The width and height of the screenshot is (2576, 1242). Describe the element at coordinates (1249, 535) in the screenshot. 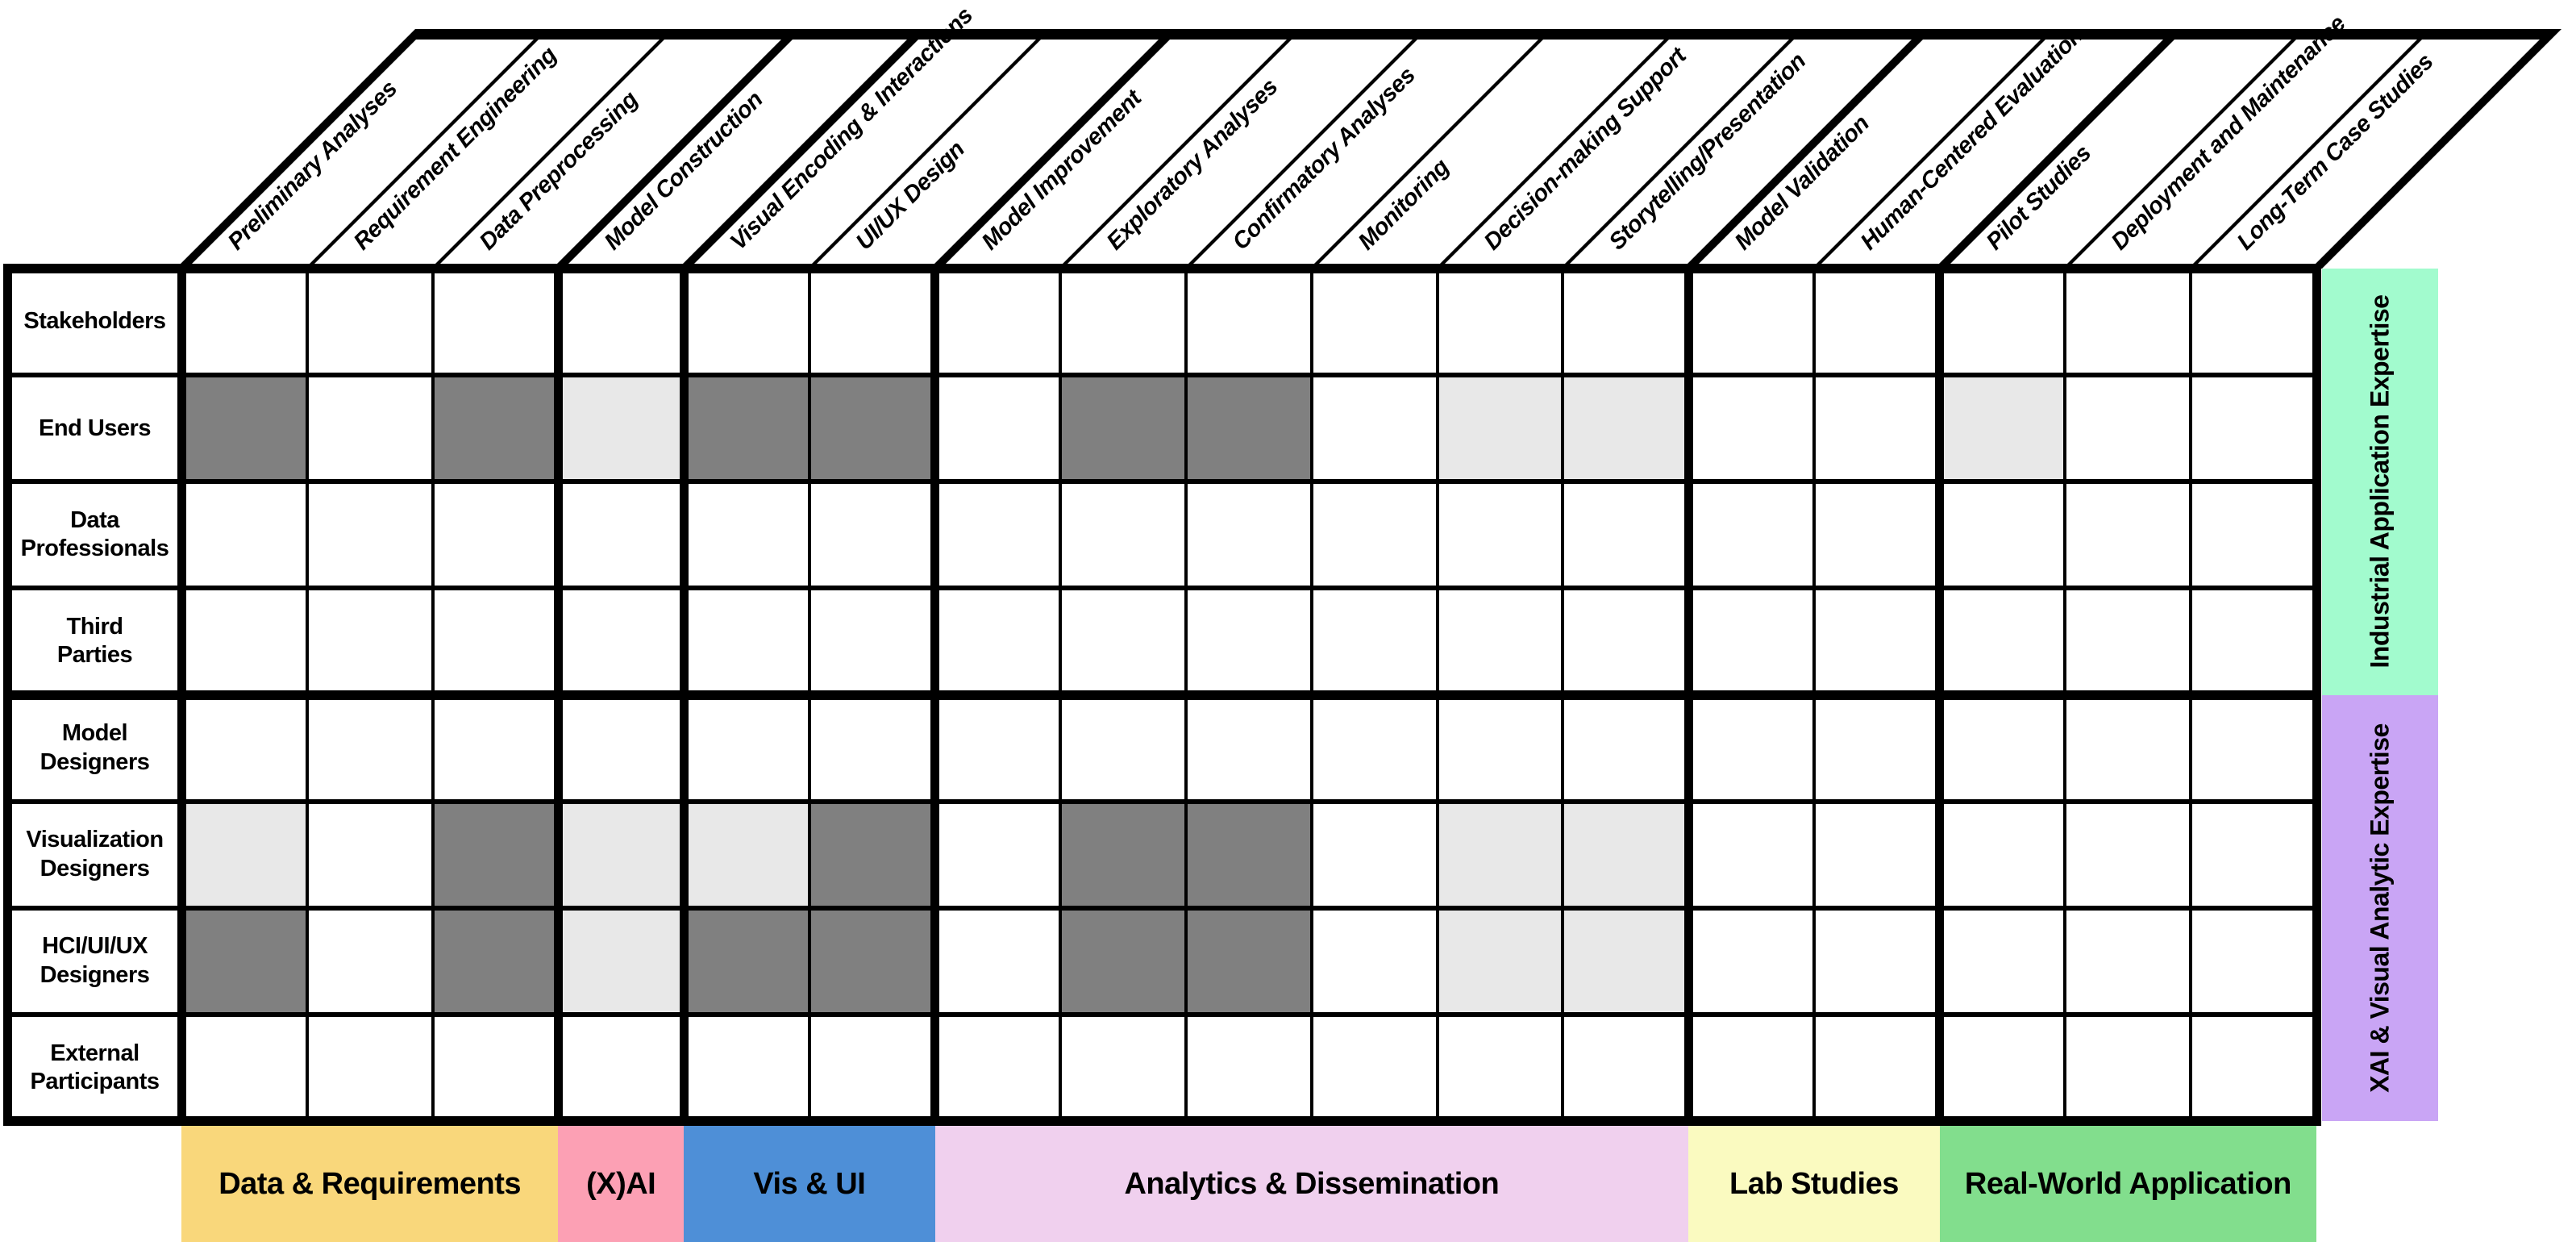

I see `matrix-cell-data-professionals-confirmatory-analyses` at that location.